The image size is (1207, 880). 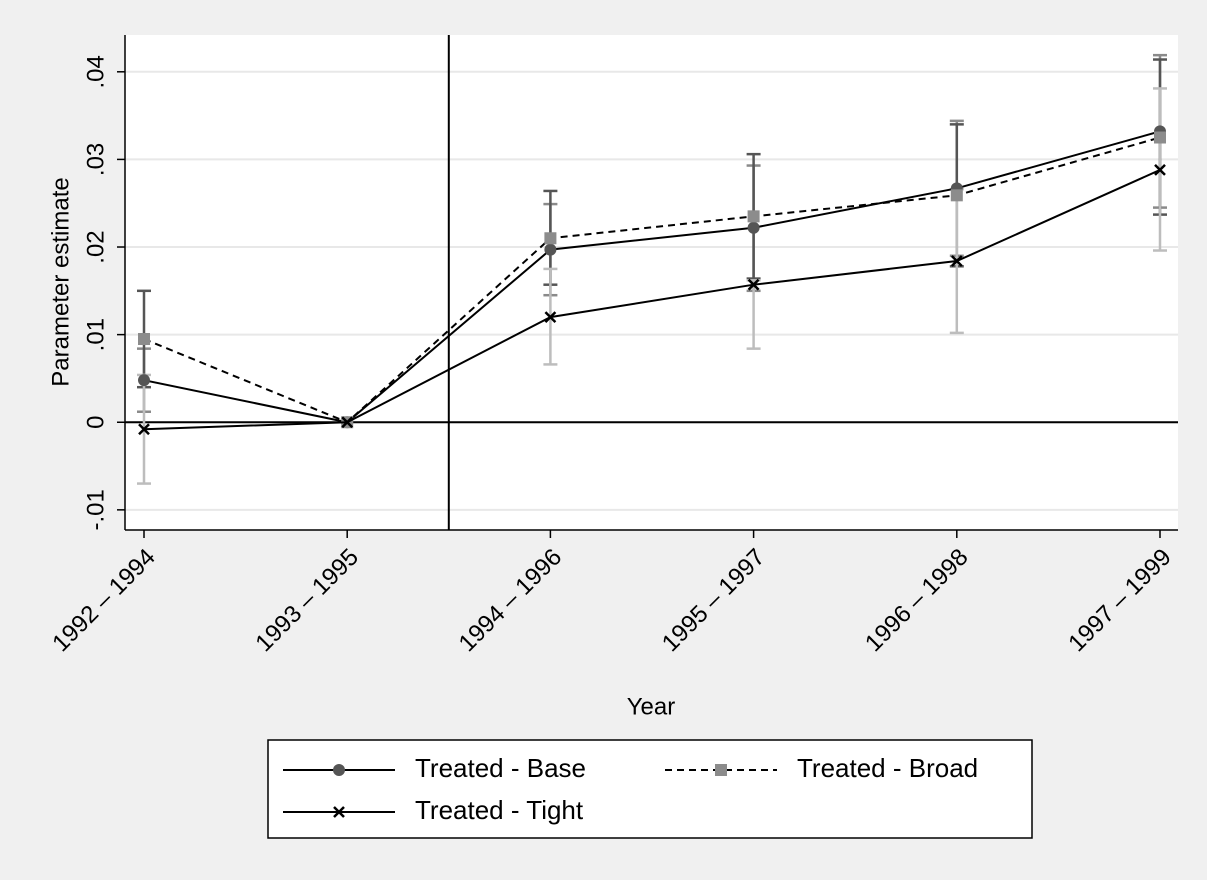 I want to click on y-tick-label: .01, so click(x=95, y=334).